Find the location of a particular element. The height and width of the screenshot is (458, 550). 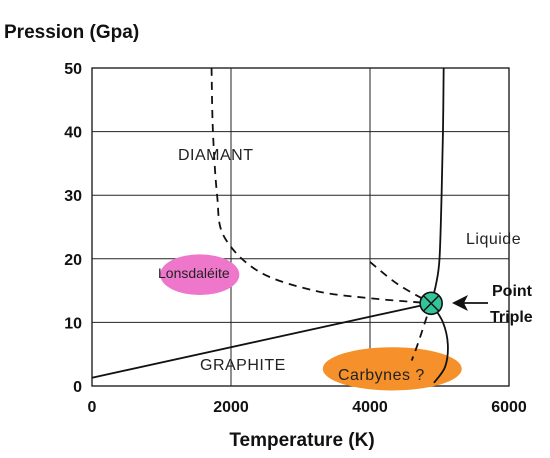

triple-point-hatch is located at coordinates (431, 303).